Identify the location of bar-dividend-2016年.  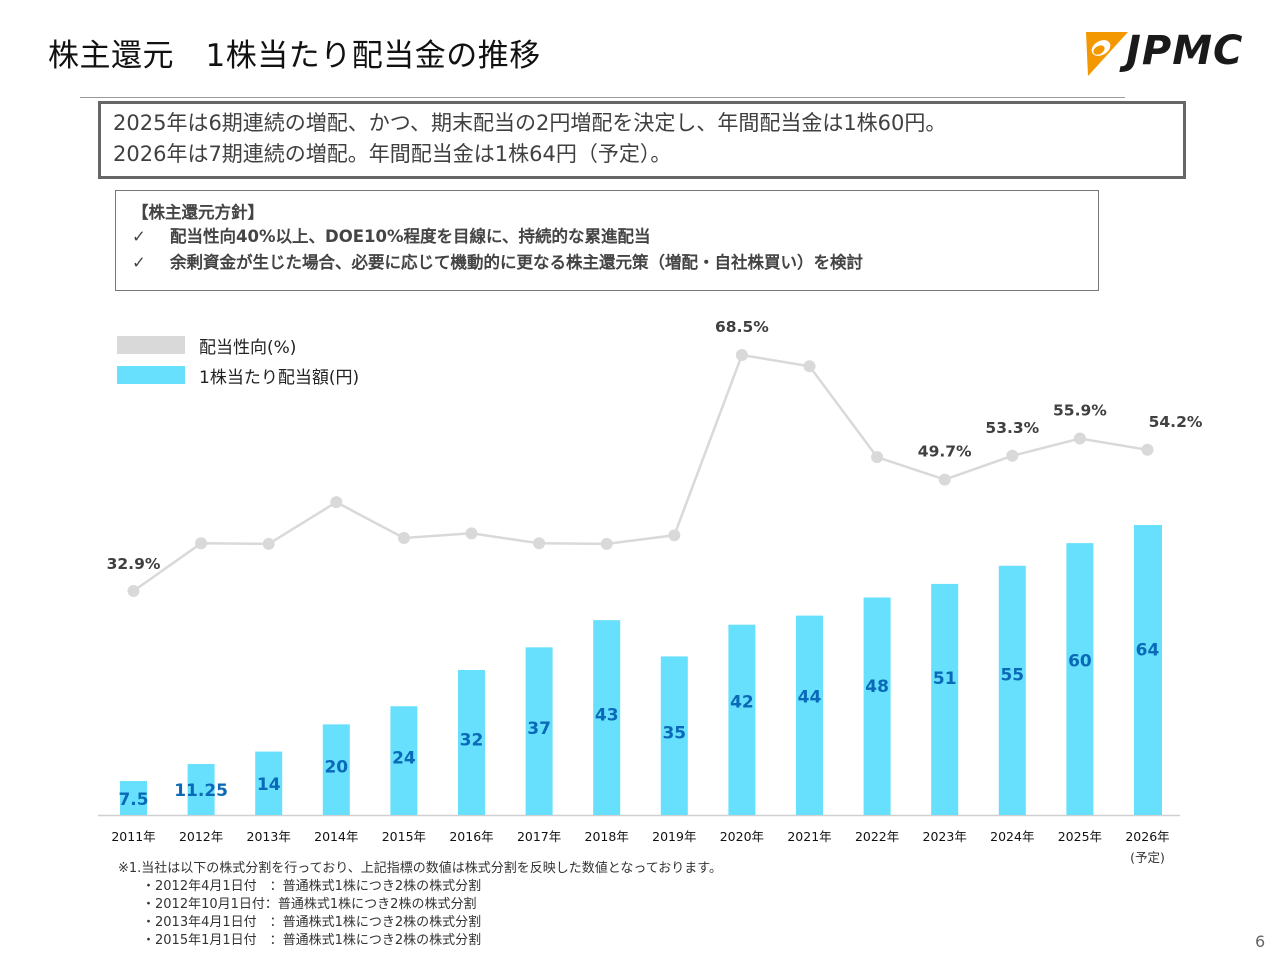
(471, 742).